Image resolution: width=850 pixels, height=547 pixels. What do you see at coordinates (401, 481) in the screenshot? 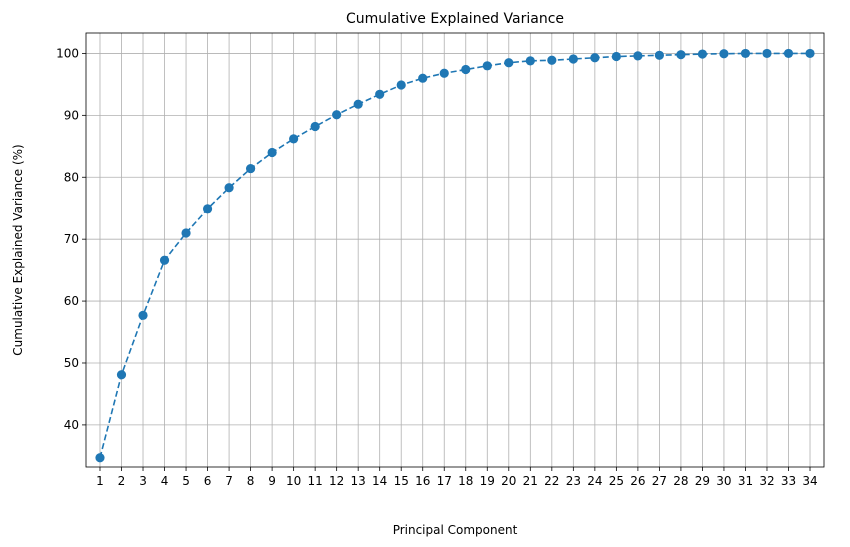
I see `x-tick-label: 15` at bounding box center [401, 481].